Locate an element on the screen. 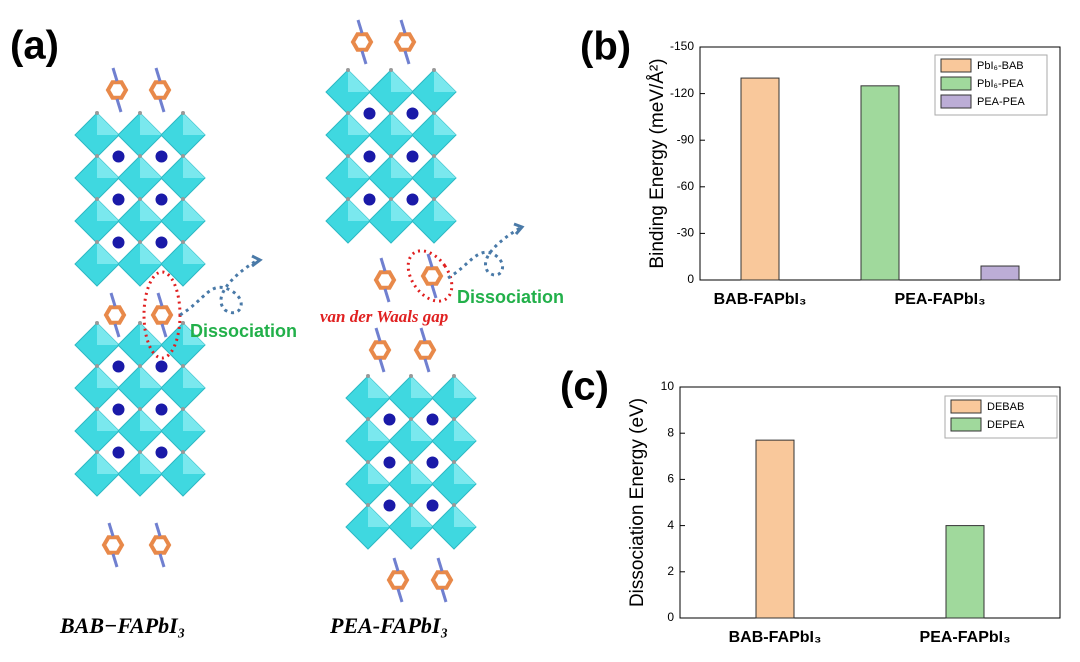 The height and width of the screenshot is (662, 1080). x-tick-label: PEA-FAPbI₃ is located at coordinates (940, 299).